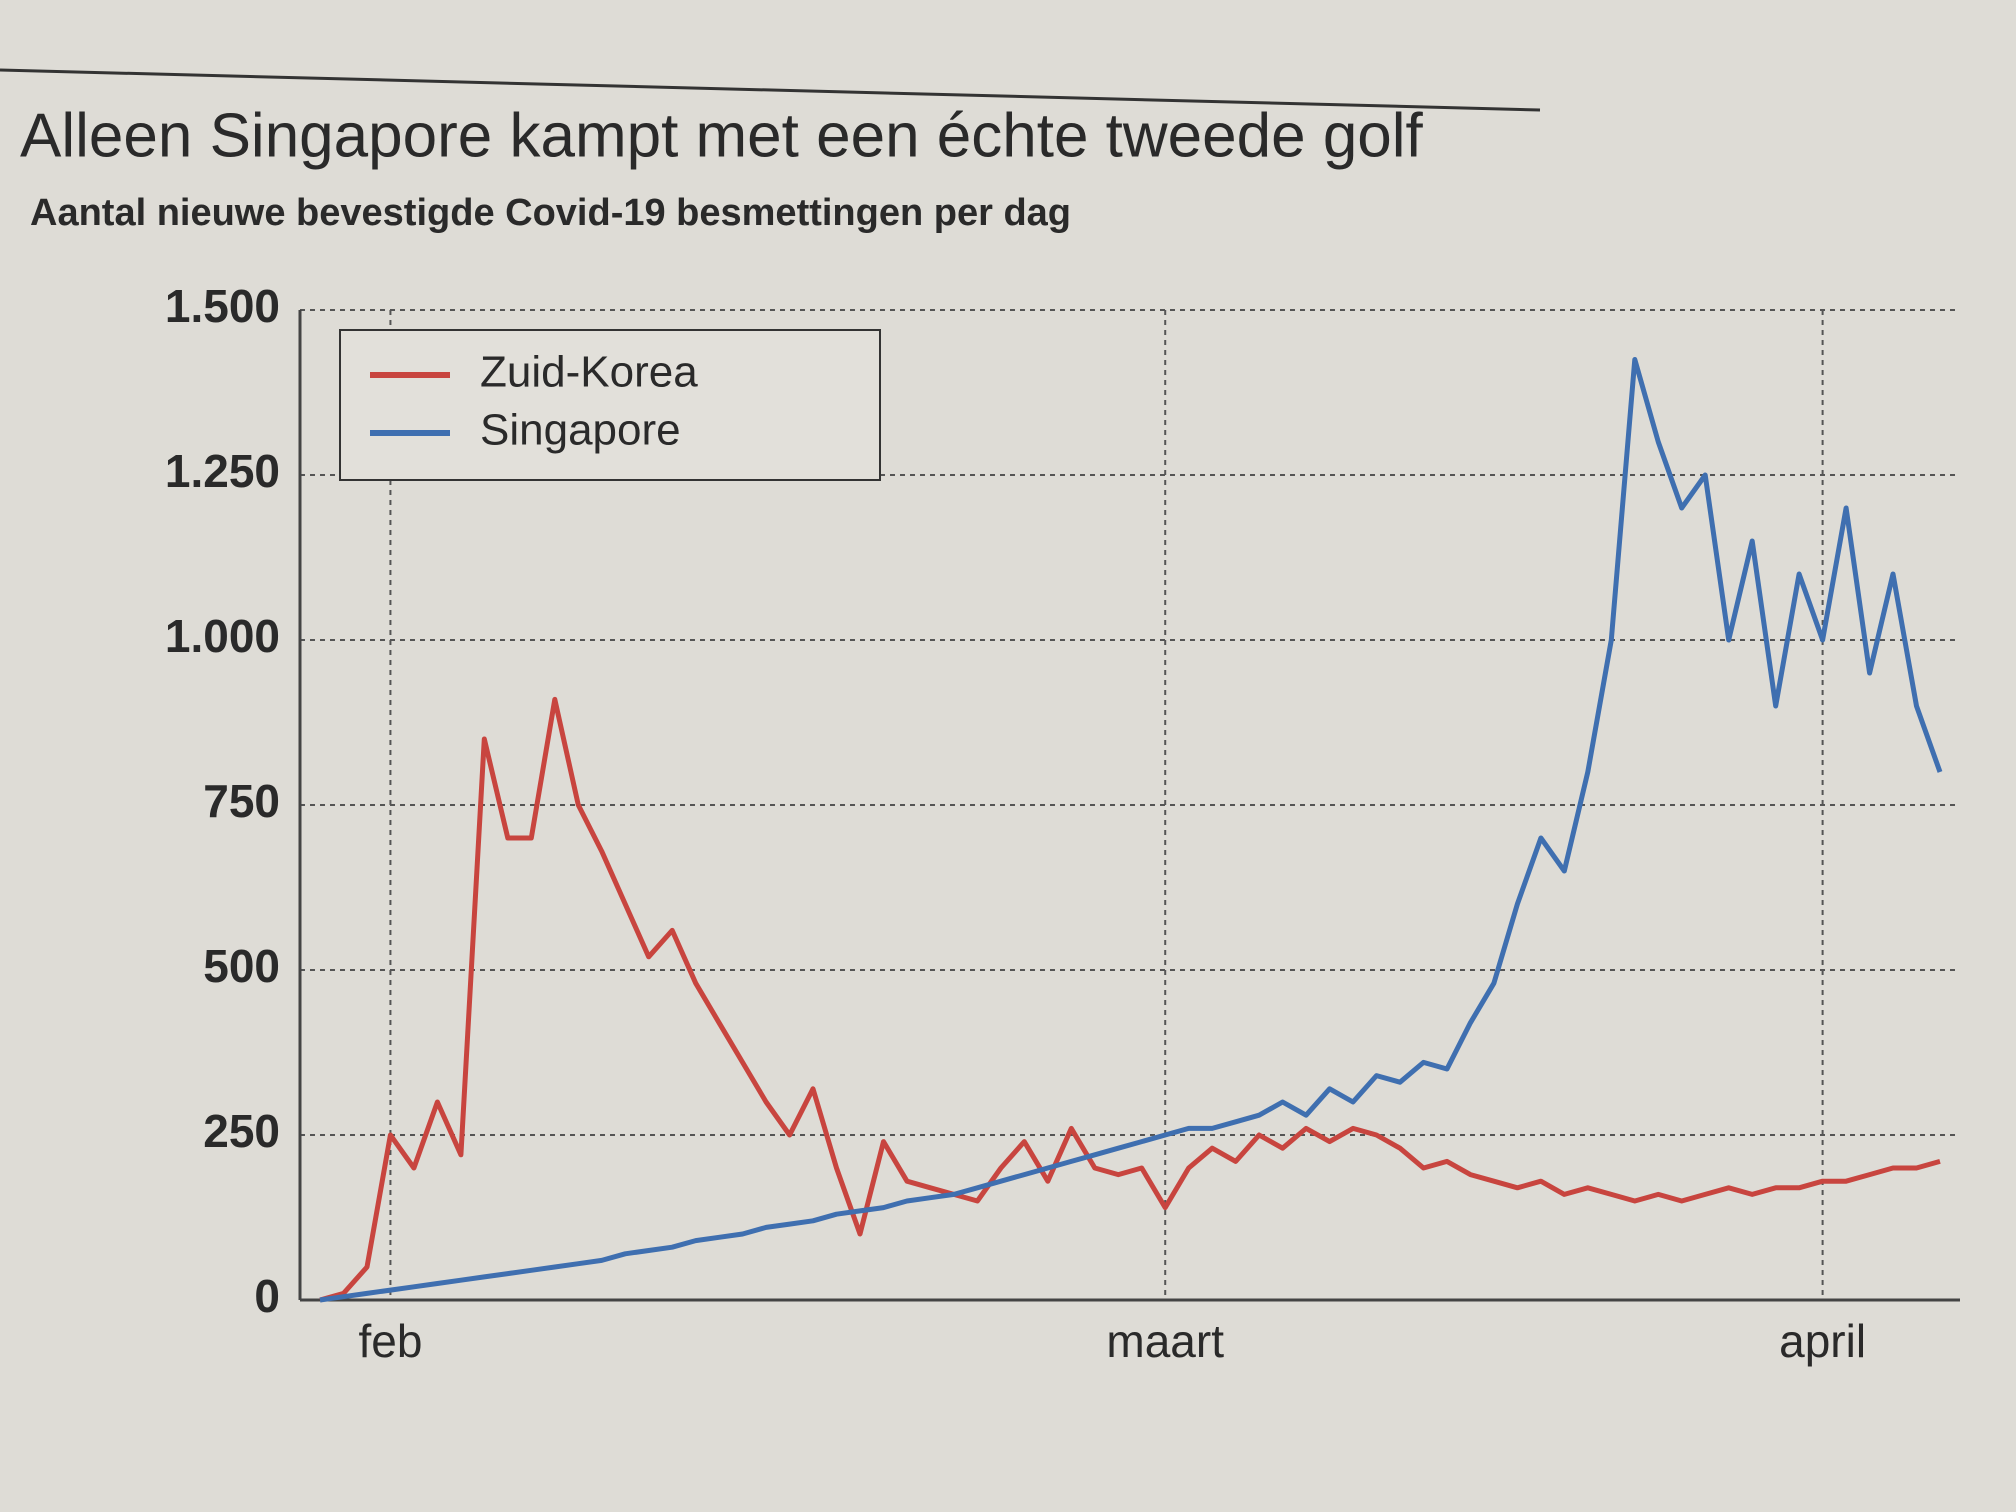 This screenshot has height=1512, width=2016. I want to click on y-tick-label: 1.000, so click(222, 636).